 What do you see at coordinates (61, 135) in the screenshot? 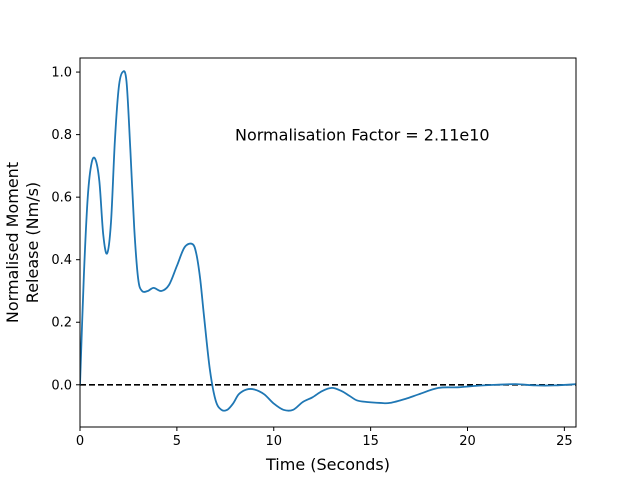
I see `y-tick-label: 0.8` at bounding box center [61, 135].